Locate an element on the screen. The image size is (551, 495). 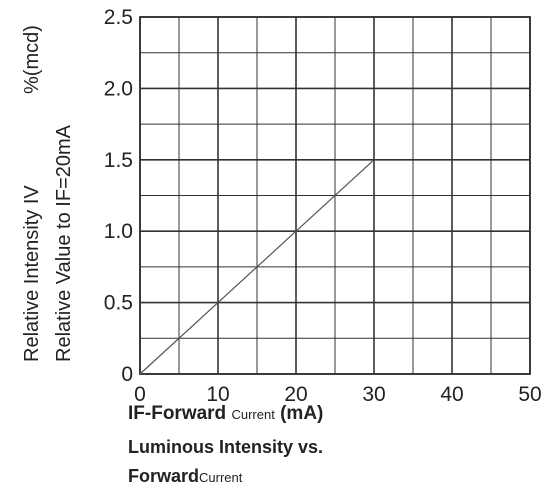
chart-title-line2-small: Current is located at coordinates (221, 477).